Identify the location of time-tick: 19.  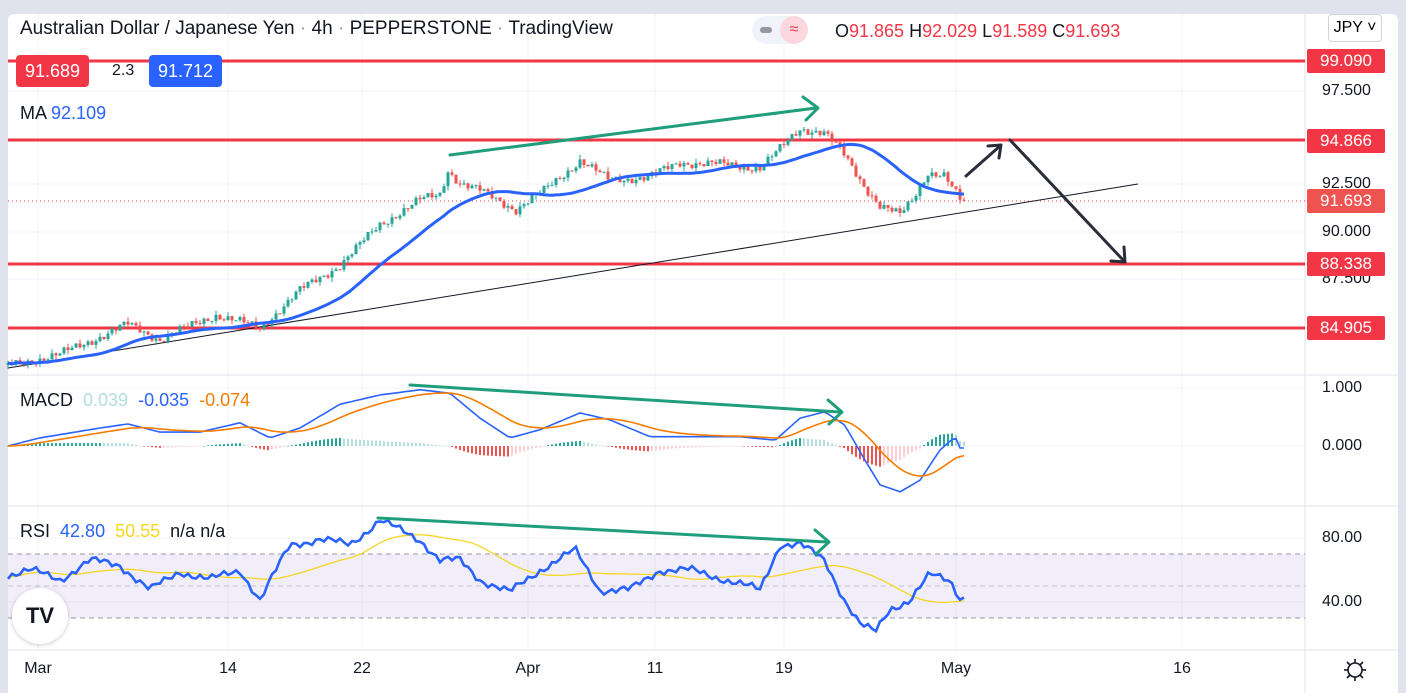
(784, 668).